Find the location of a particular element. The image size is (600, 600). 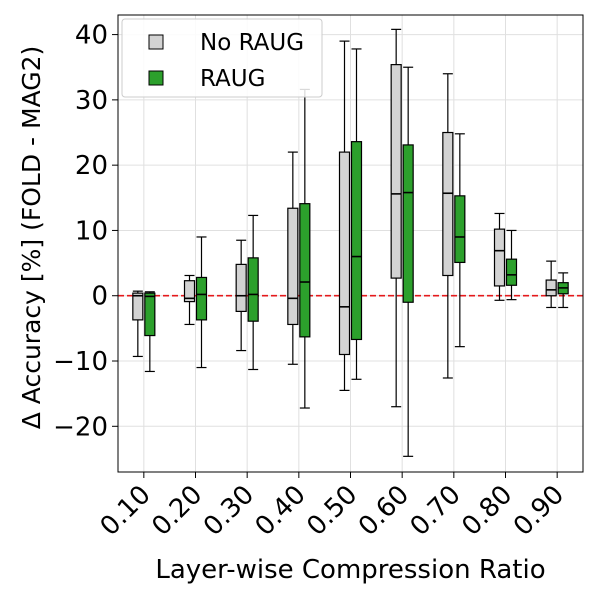

legend-swatch-no-raug is located at coordinates (156, 42).